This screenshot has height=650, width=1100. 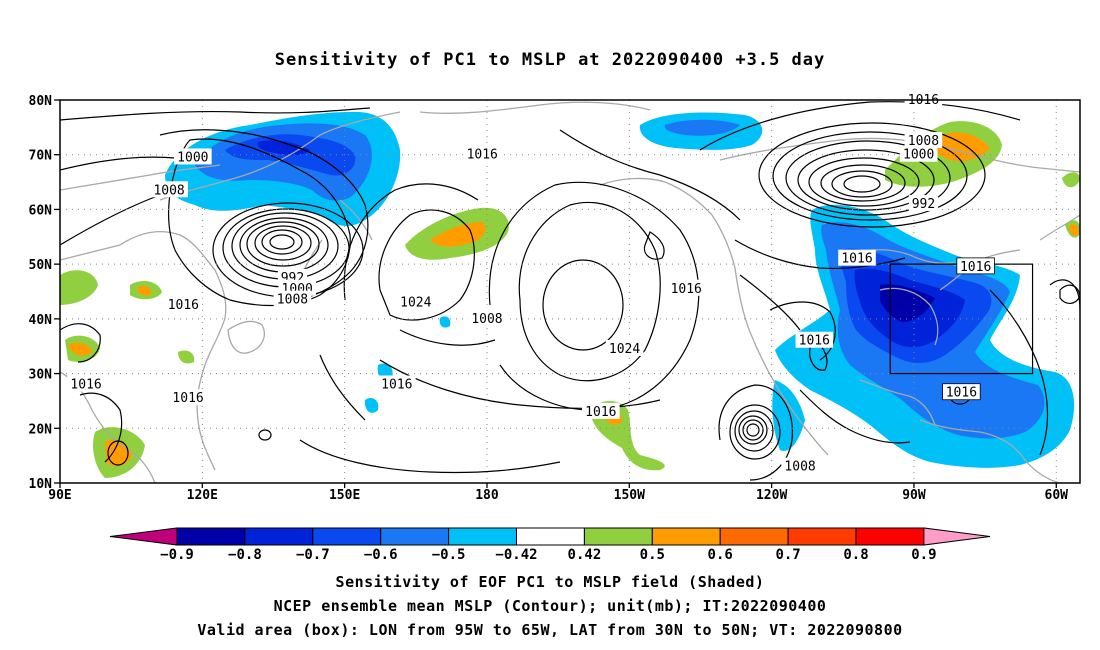 What do you see at coordinates (41, 429) in the screenshot?
I see `lat-tick-label: 20N` at bounding box center [41, 429].